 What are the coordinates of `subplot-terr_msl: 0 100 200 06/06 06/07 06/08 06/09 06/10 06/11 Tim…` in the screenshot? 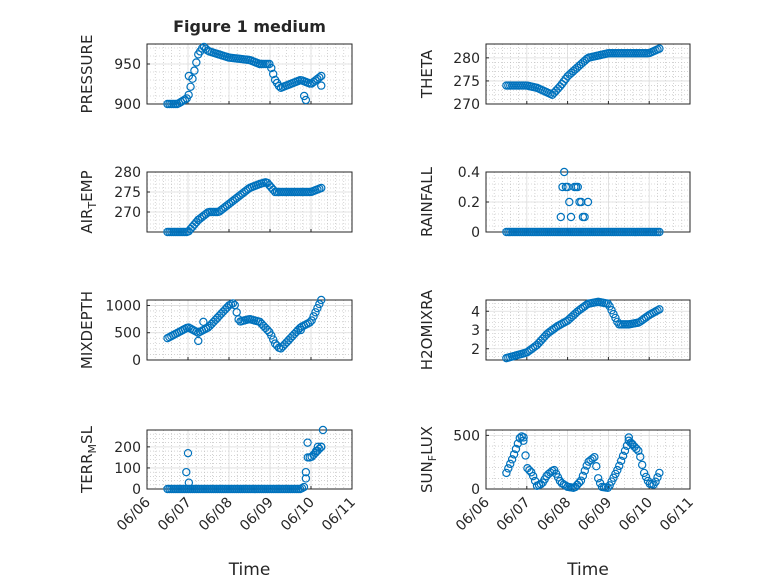 It's located at (218, 502).